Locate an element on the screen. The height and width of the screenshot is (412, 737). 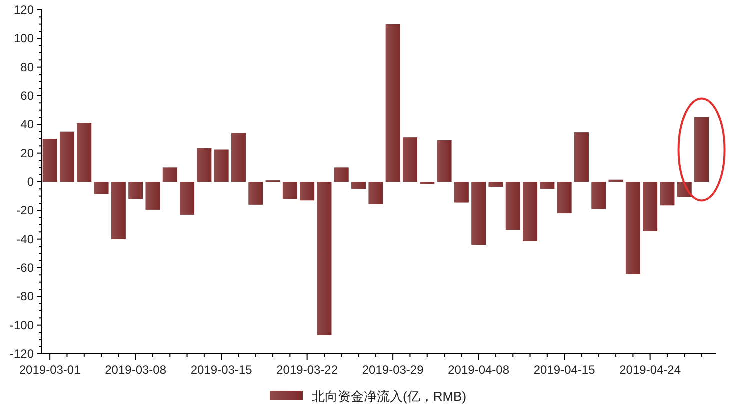
x-tick-label: 2019-04-15 is located at coordinates (565, 370).